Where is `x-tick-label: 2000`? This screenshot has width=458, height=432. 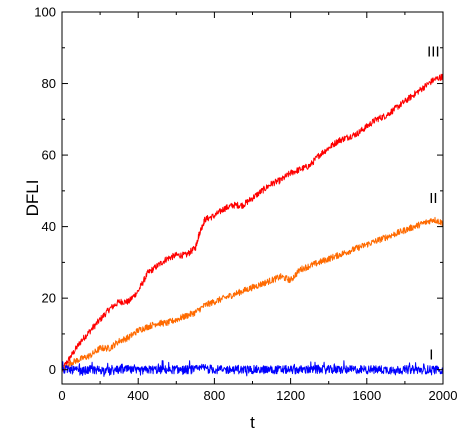
x-tick-label: 2000 is located at coordinates (443, 395).